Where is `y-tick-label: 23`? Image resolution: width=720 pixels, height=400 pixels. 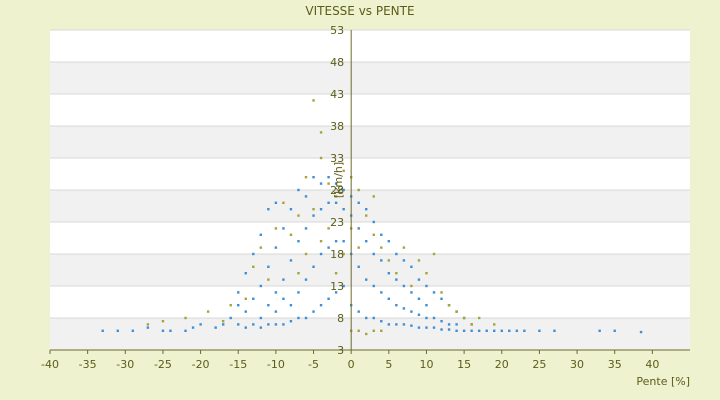
y-tick-label: 23 is located at coordinates (337, 222).